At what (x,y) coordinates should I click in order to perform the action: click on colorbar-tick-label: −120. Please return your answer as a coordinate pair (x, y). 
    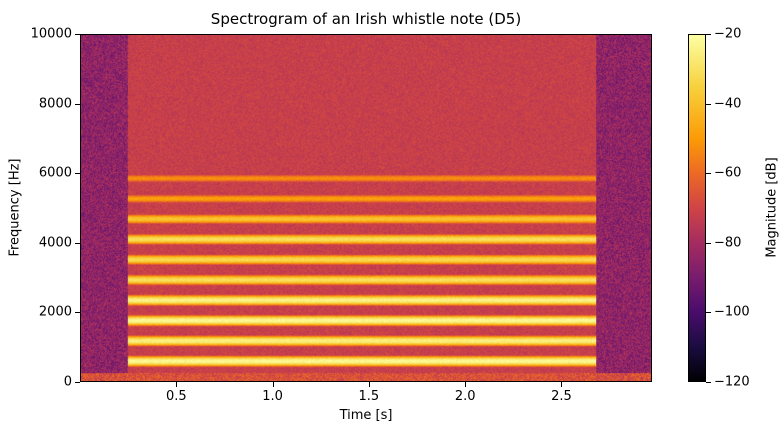
    Looking at the image, I should click on (732, 382).